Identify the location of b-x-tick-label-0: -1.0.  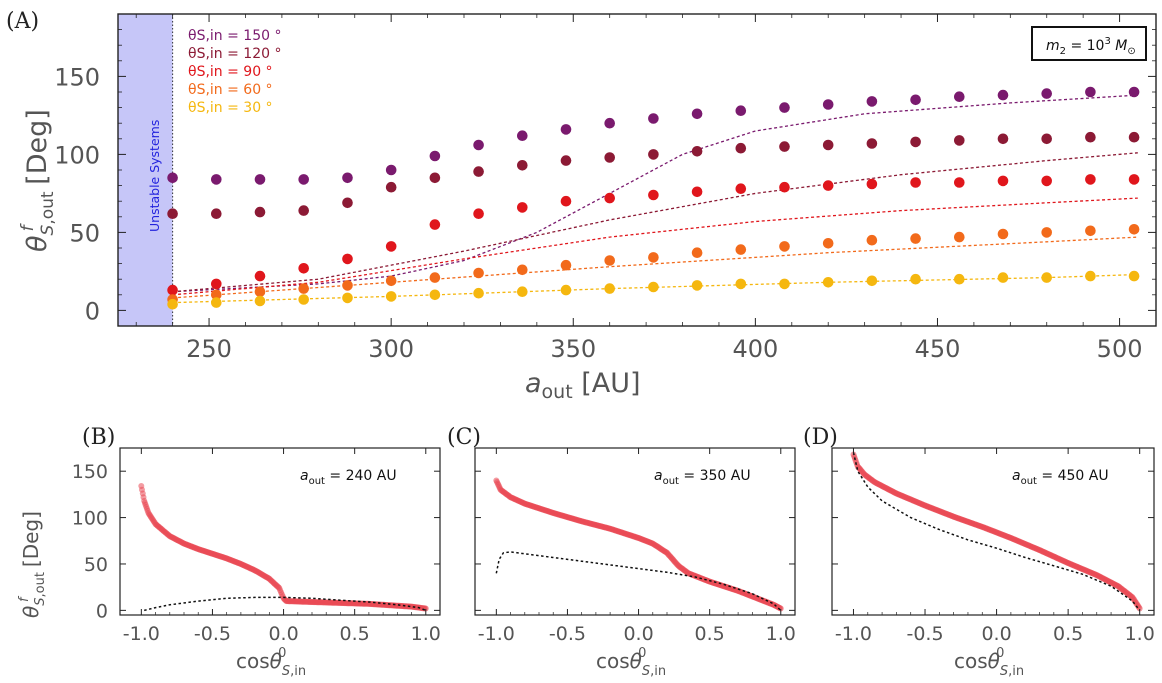
(141, 634).